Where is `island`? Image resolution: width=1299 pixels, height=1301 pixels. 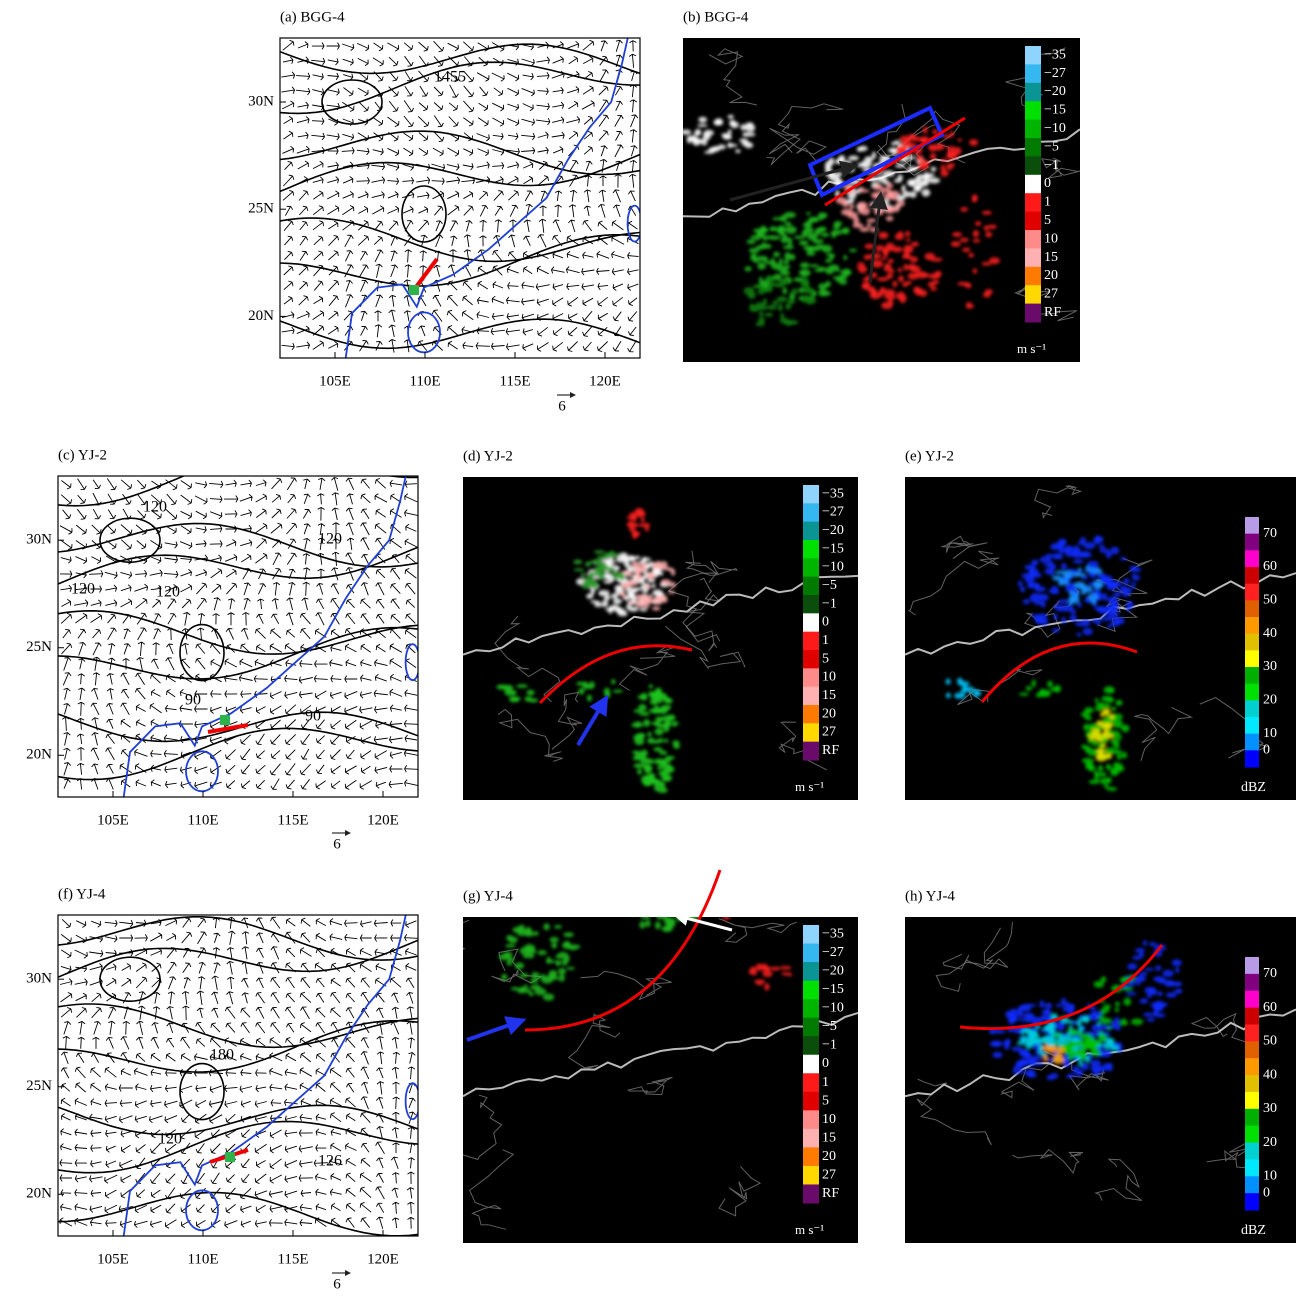 island is located at coordinates (633, 223).